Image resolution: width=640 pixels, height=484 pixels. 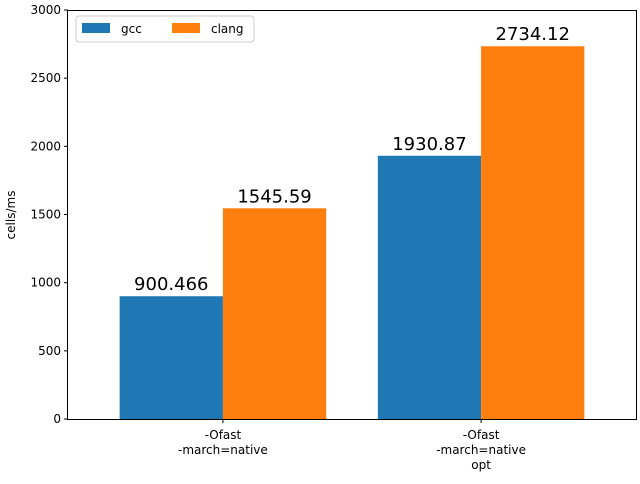 What do you see at coordinates (45, 215) in the screenshot?
I see `y-tick-label-3: 1500` at bounding box center [45, 215].